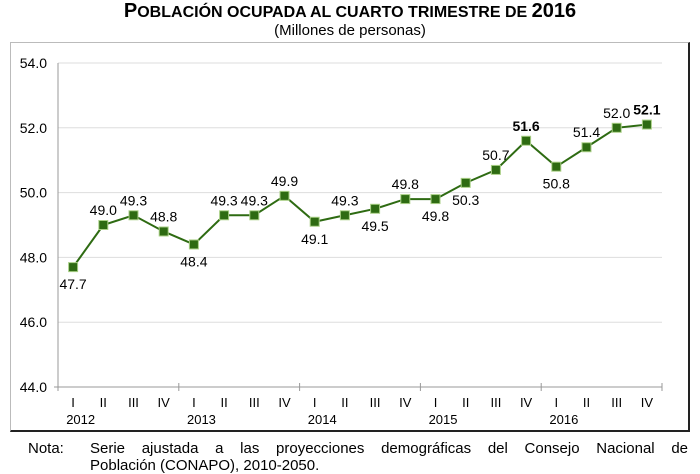 The image size is (700, 474). Describe the element at coordinates (314, 239) in the screenshot. I see `data-label: 49.1` at that location.